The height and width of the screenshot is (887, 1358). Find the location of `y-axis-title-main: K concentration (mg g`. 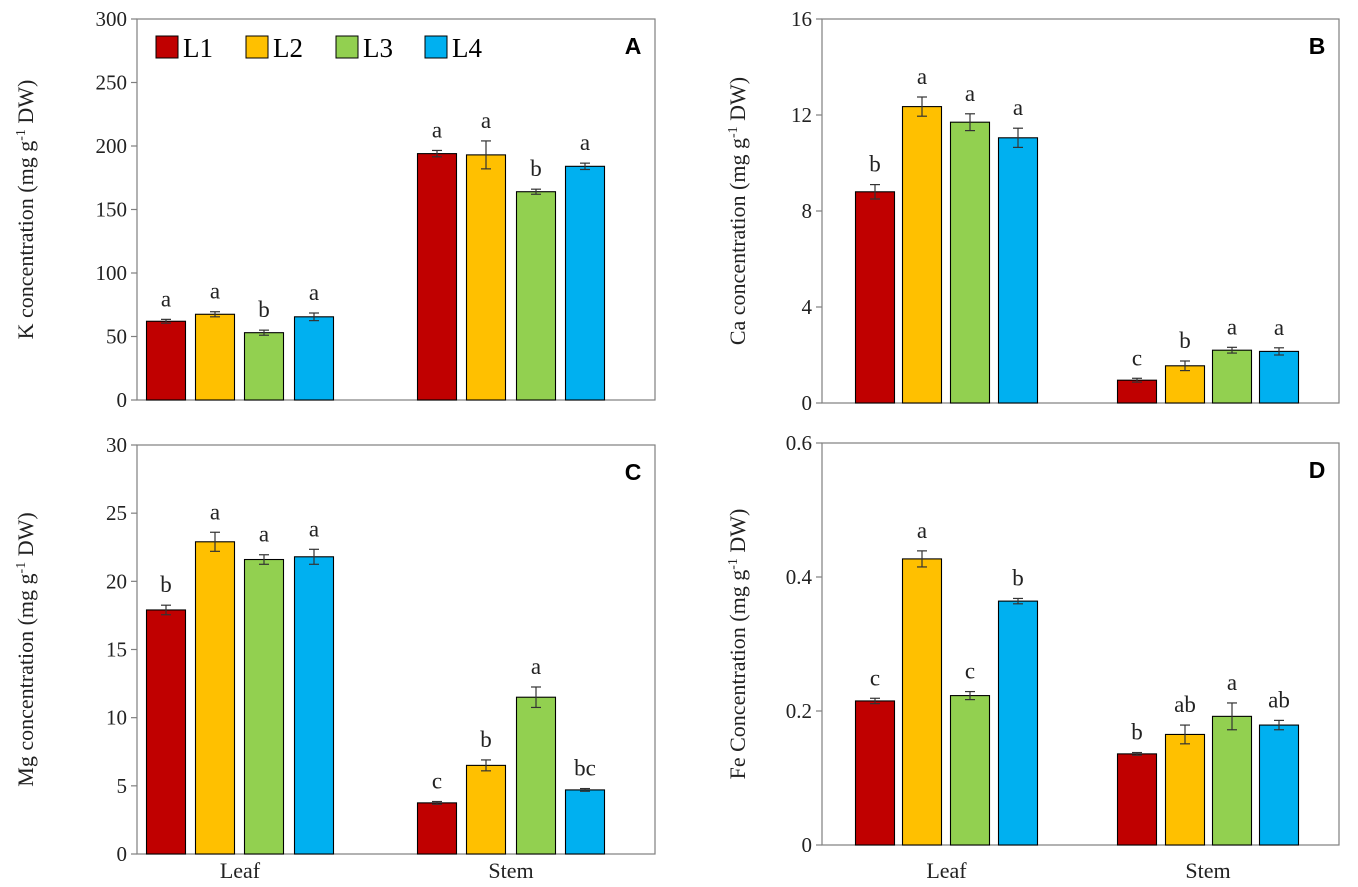

y-axis-title-main: K concentration (mg g is located at coordinates (25, 240).